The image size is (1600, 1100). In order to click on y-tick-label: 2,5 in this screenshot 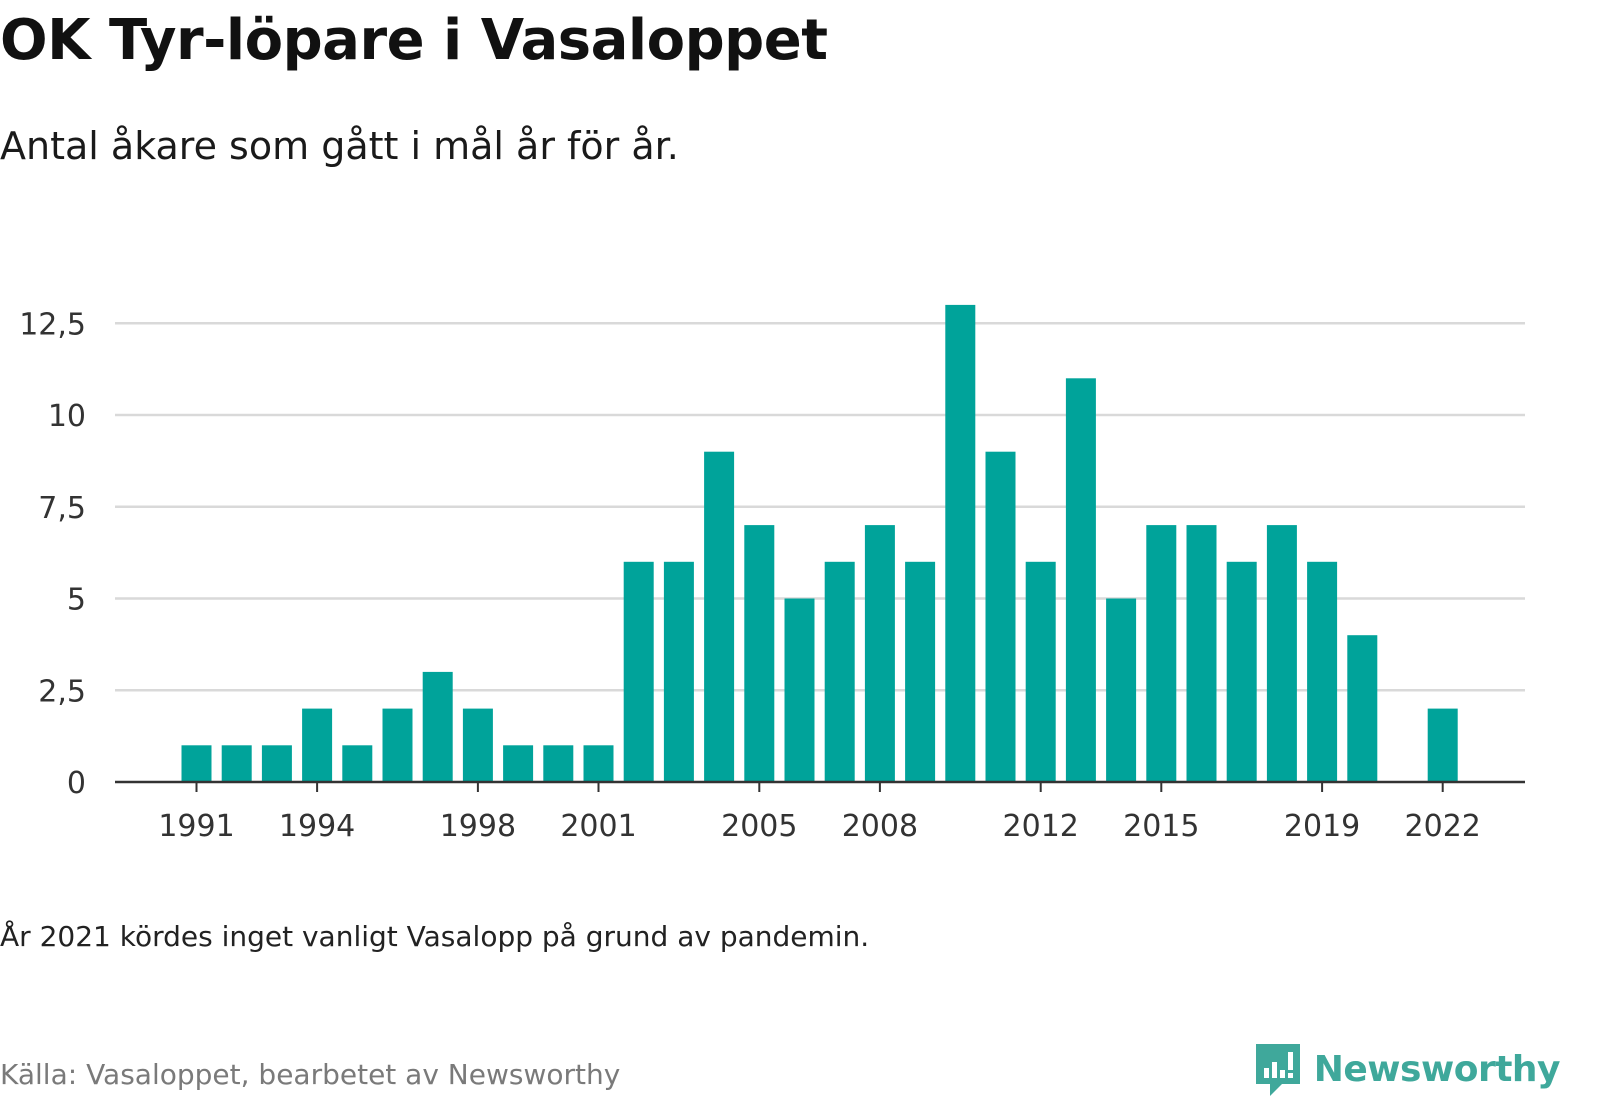, I will do `click(62, 691)`.